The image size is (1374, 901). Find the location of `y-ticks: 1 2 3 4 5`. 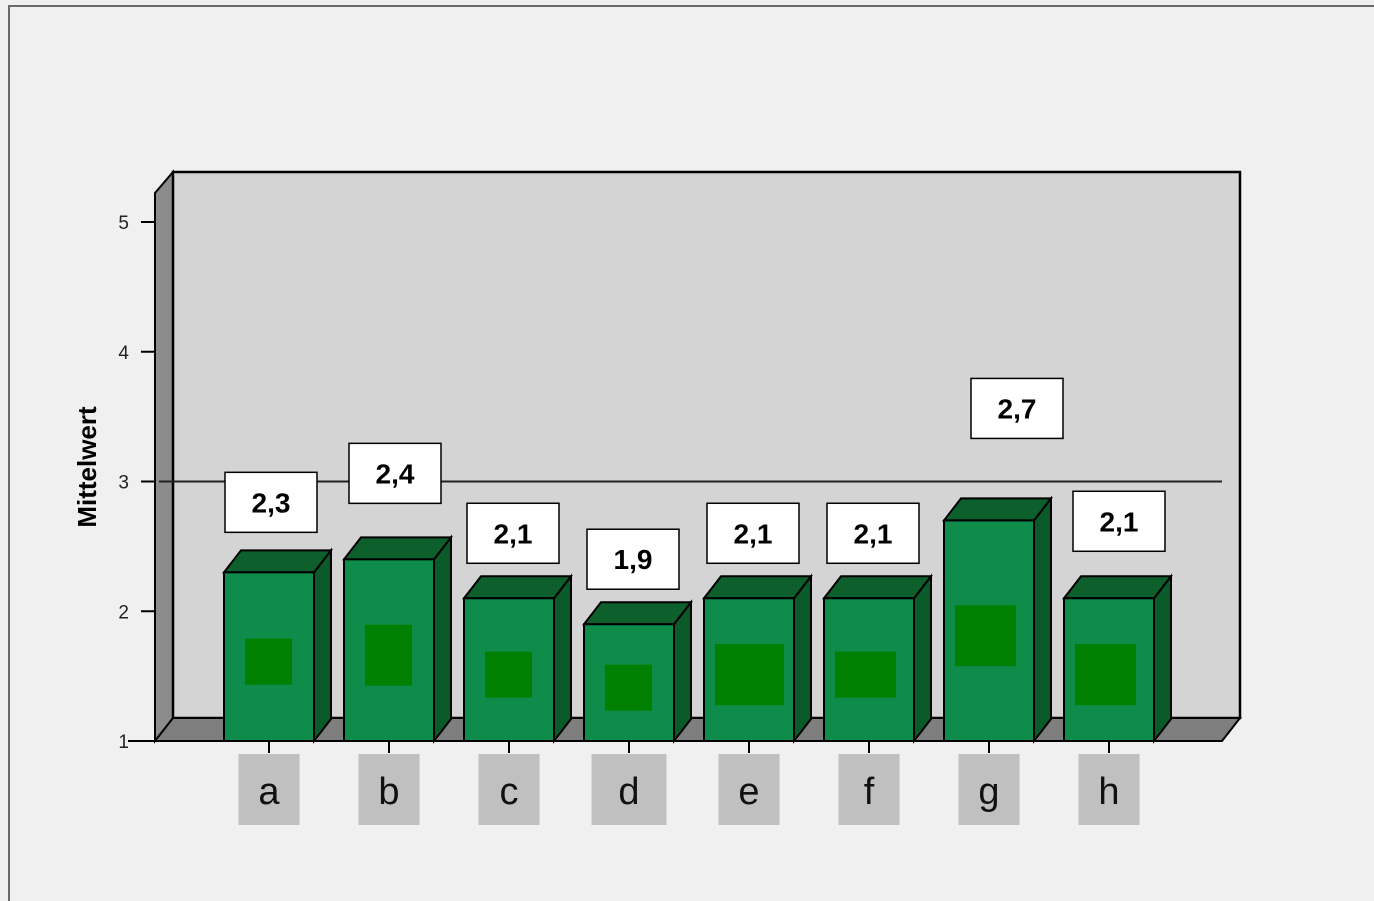

y-ticks: 1 2 3 4 5 is located at coordinates (136, 483).